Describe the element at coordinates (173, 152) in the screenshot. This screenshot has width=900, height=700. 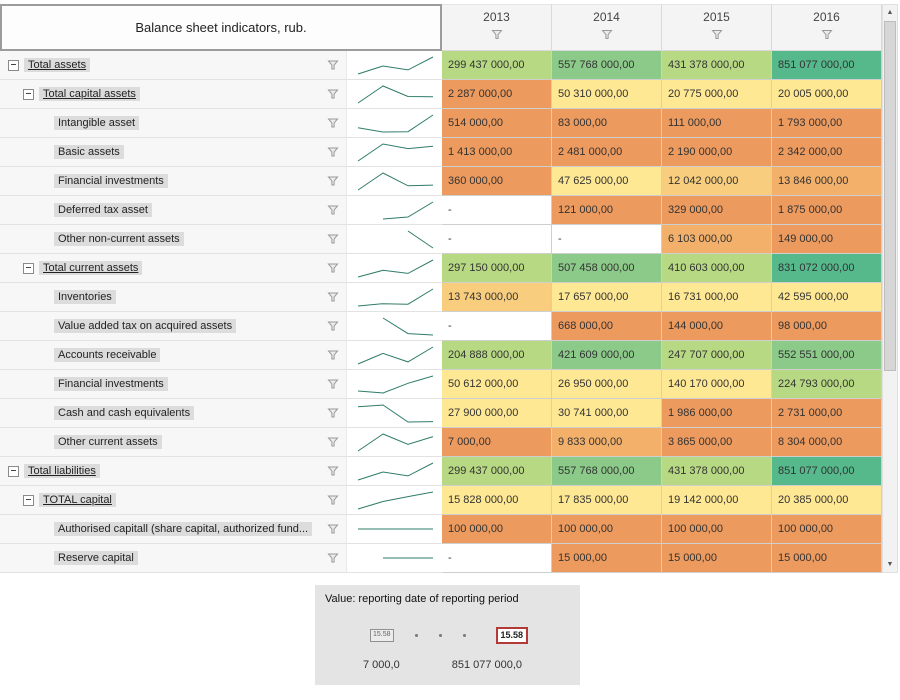
I see `row-header: Basic assets` at that location.